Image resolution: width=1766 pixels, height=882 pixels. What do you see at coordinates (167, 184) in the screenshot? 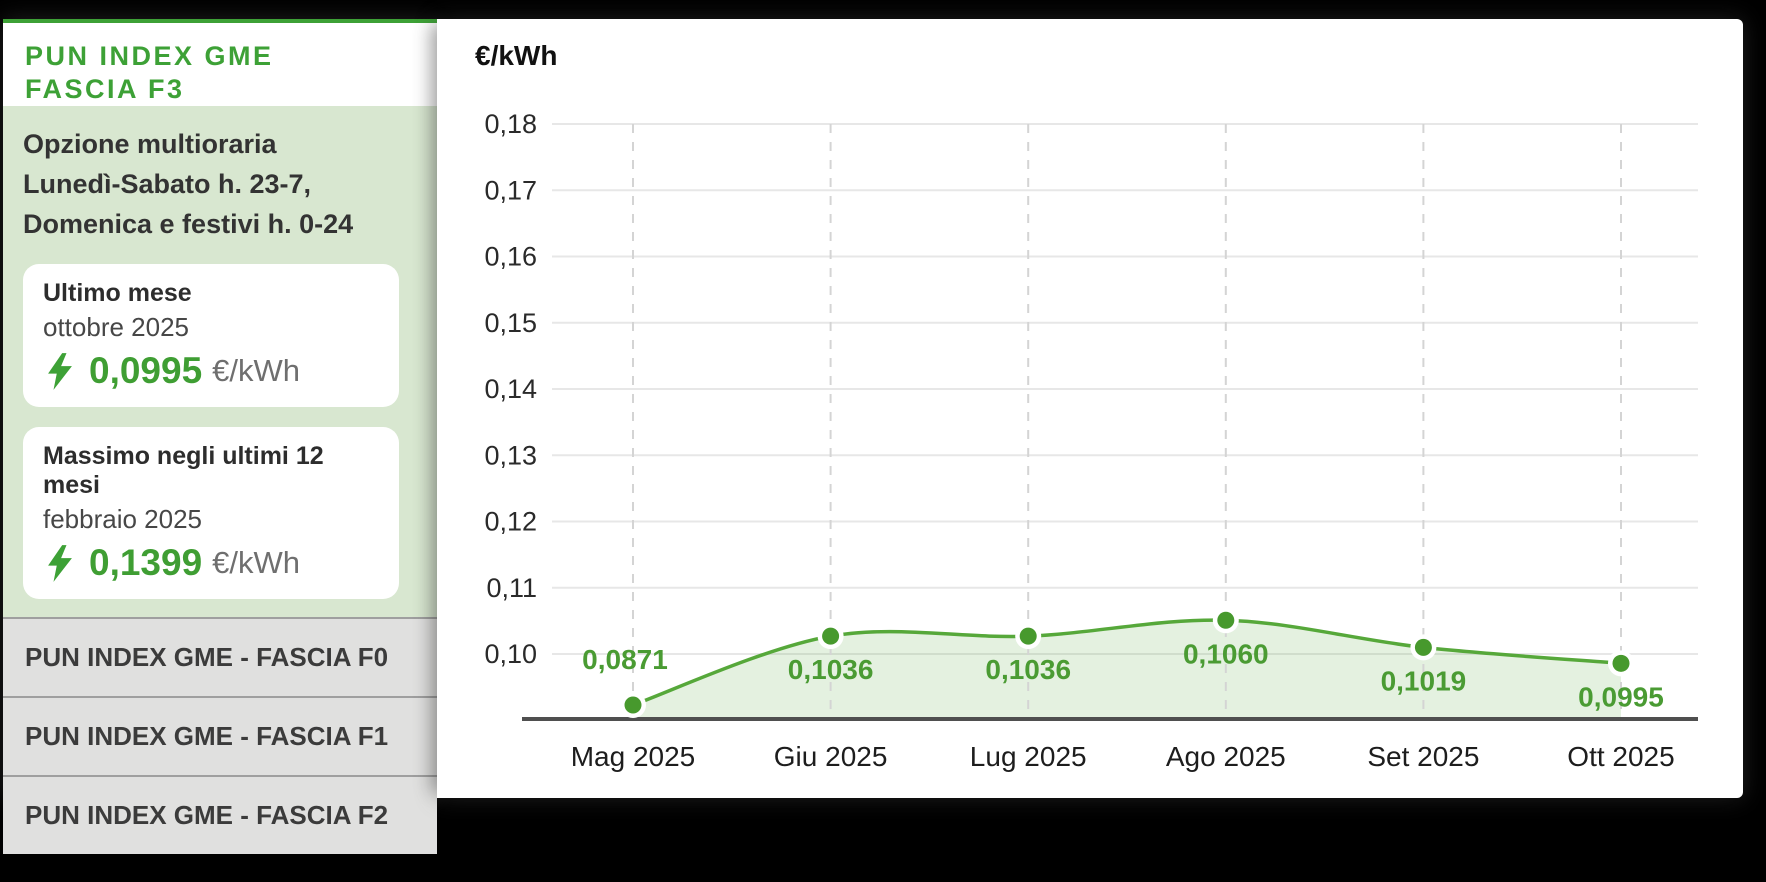
I see `option-note-line: Lunedì-Sabato h. 23-7,` at bounding box center [167, 184].